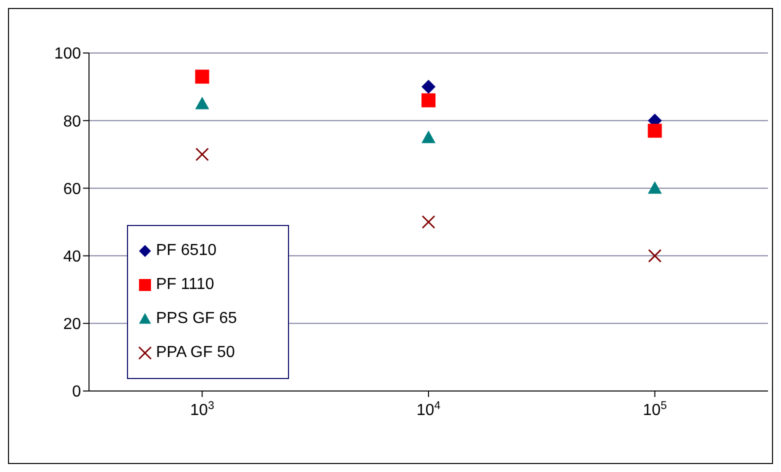 The width and height of the screenshot is (781, 472). What do you see at coordinates (196, 319) in the screenshot?
I see `legend-label: PPS GF 65` at bounding box center [196, 319].